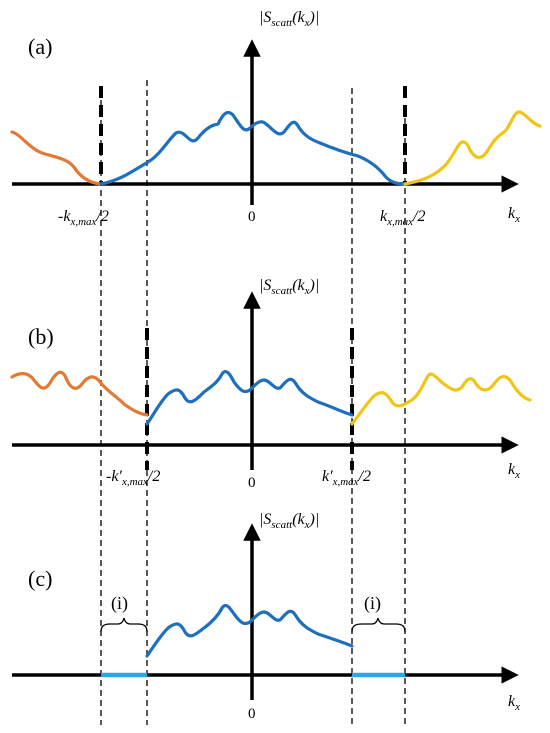 This screenshot has width=550, height=733. What do you see at coordinates (249, 398) in the screenshot?
I see `main-spectrum-curve-b` at bounding box center [249, 398].